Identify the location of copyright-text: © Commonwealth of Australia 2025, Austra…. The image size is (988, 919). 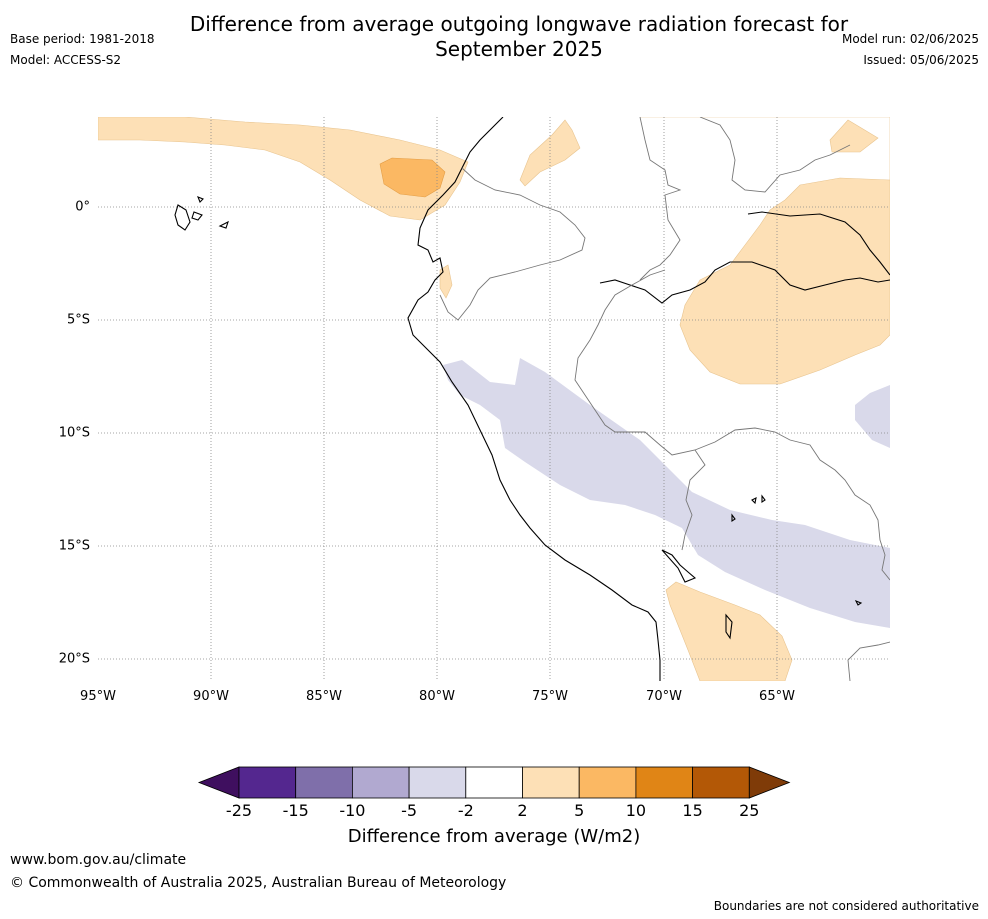
(258, 883).